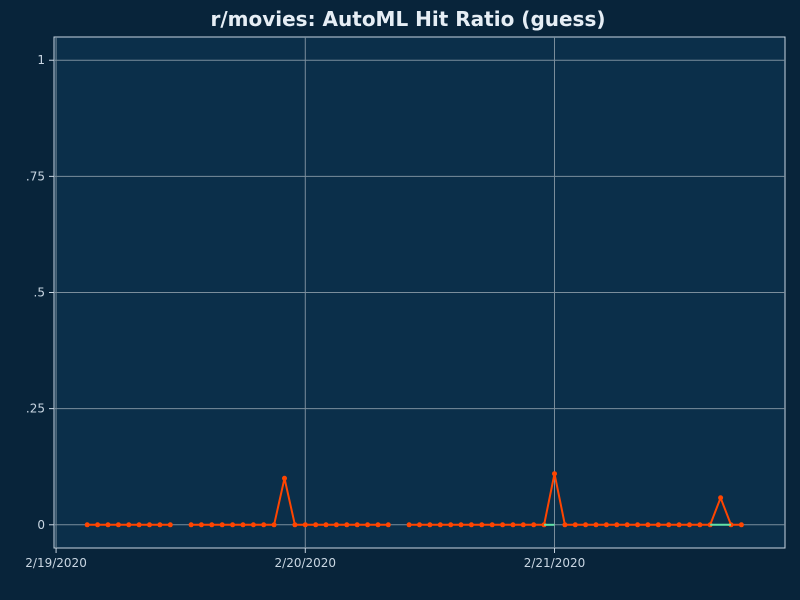  I want to click on chart-title: r/movies: AutoML Hit Ratio (guess), so click(407, 19).